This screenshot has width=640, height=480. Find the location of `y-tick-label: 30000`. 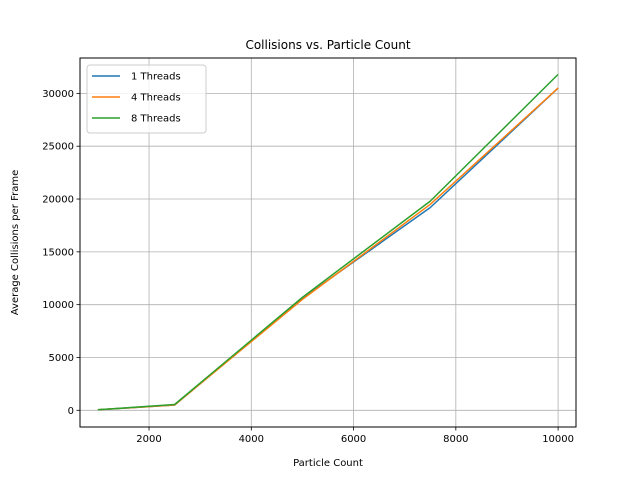

y-tick-label: 30000 is located at coordinates (58, 94).